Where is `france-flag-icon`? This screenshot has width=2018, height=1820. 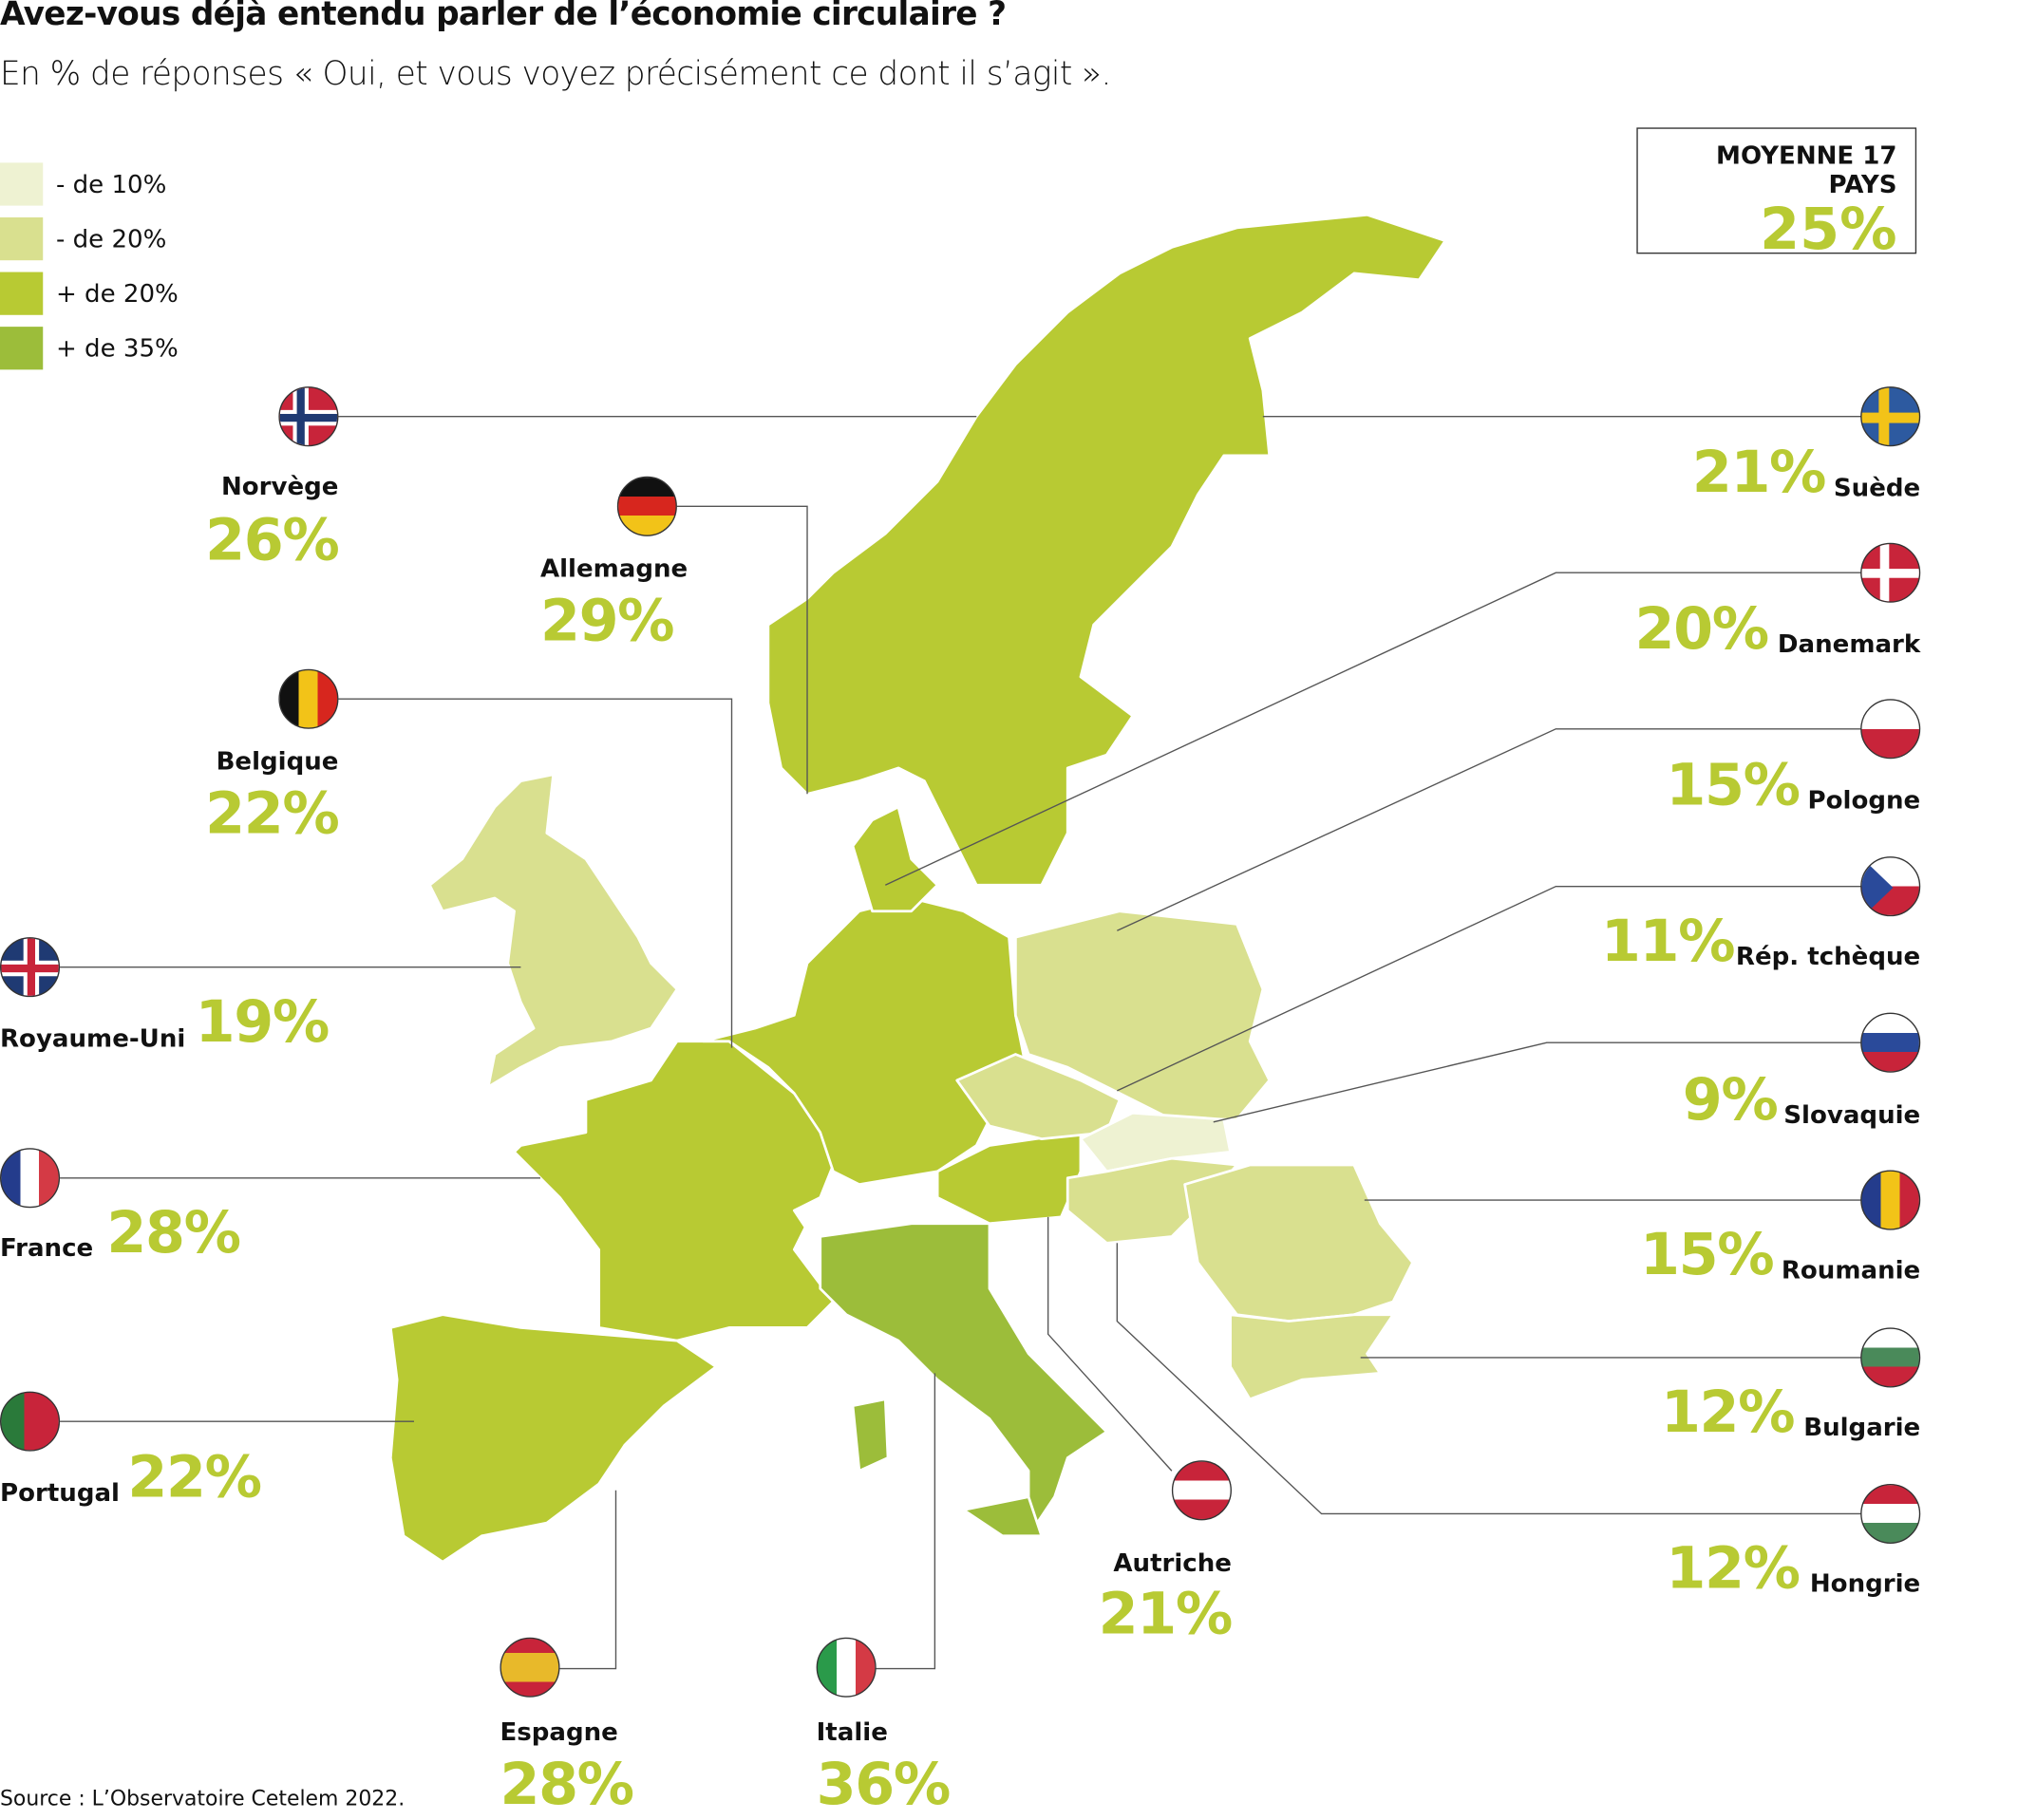
france-flag-icon is located at coordinates (30, 1178).